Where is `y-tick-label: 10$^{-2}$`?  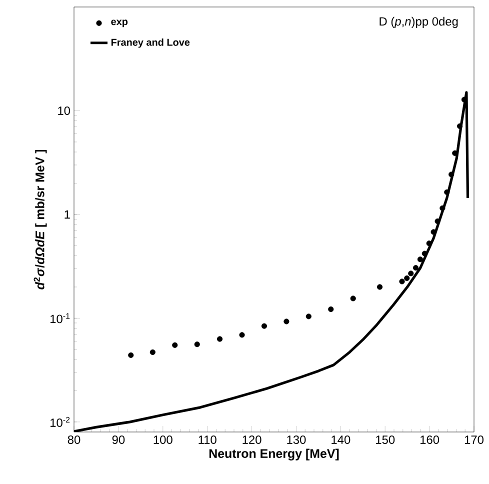 y-tick-label: 10$^{-2}$ is located at coordinates (60, 421).